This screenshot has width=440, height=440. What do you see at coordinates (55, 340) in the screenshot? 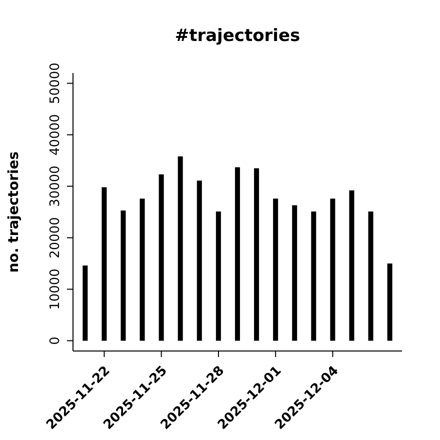
I see `y-tick-label: 0` at bounding box center [55, 340].